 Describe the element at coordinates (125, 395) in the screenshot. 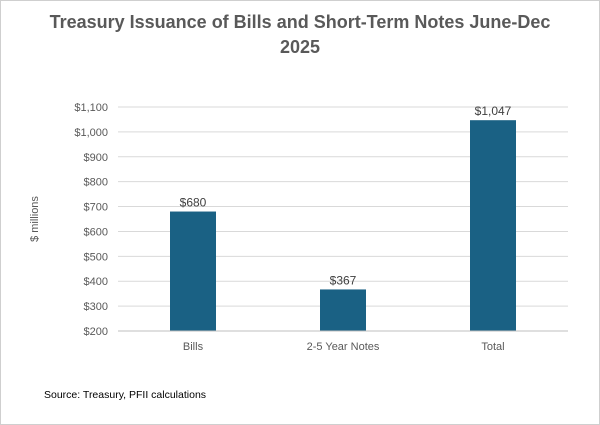

I see `source-note: Source: Treasury, PFII calculations` at that location.